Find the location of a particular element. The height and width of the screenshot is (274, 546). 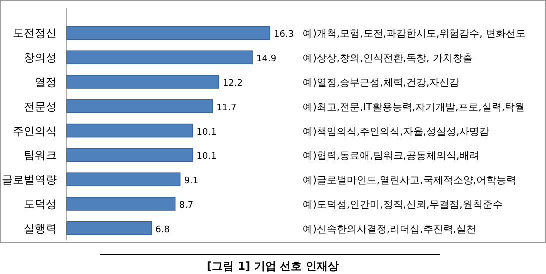

y-tick-label: 주인의식 is located at coordinates (35, 131).